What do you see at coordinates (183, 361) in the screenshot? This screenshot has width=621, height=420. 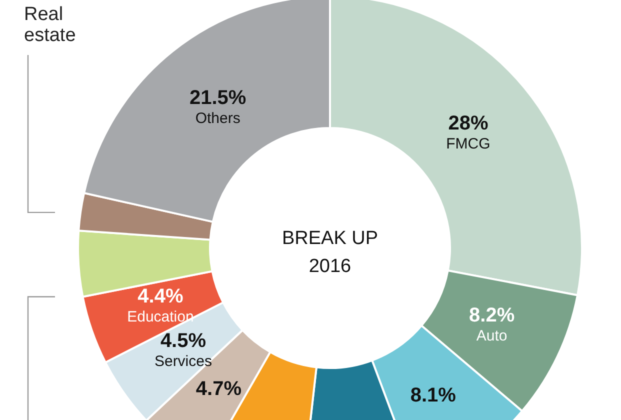 I see `slice-label: Services` at bounding box center [183, 361].